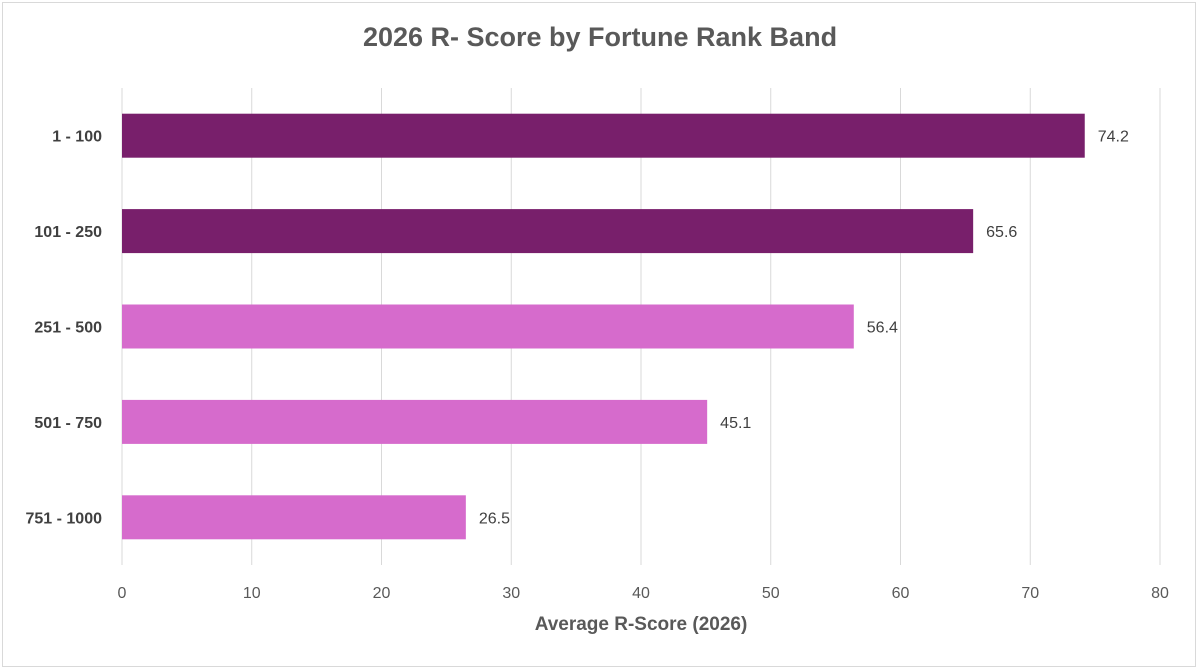  Describe the element at coordinates (122, 593) in the screenshot. I see `x-tick-label: 0` at that location.